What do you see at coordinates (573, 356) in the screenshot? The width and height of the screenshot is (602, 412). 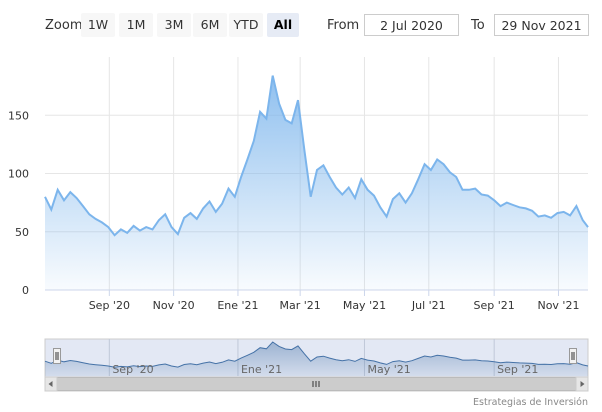 I see `navigator-right-handle` at bounding box center [573, 356].